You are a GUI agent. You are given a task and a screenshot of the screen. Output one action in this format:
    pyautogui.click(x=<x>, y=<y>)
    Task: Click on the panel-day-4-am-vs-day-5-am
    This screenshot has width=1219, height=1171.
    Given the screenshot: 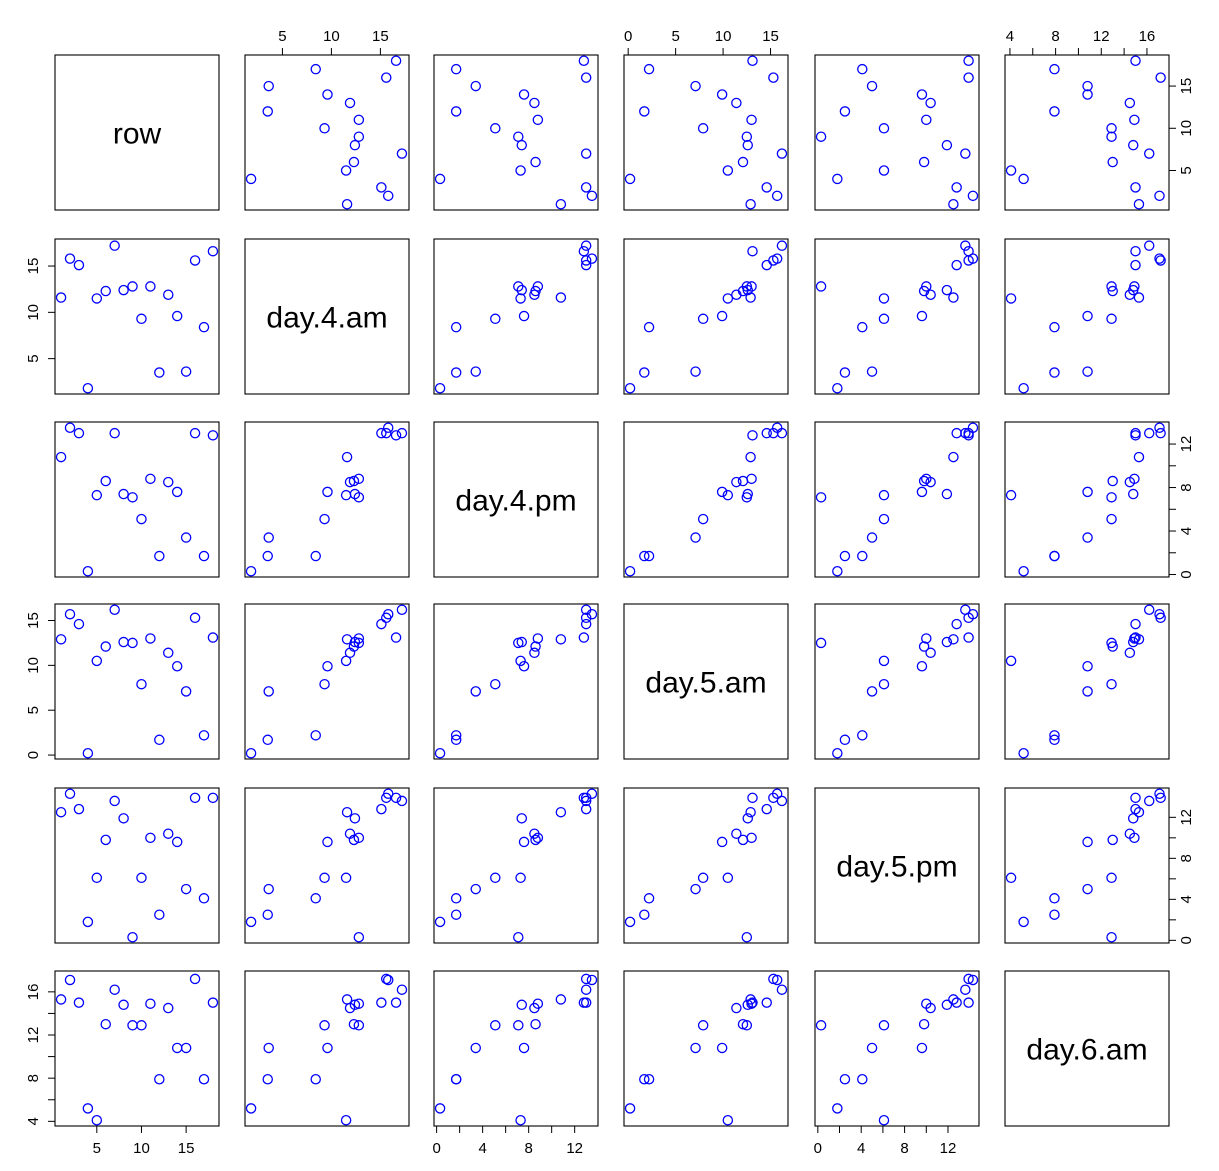 What is the action you would take?
    pyautogui.click(x=706, y=316)
    